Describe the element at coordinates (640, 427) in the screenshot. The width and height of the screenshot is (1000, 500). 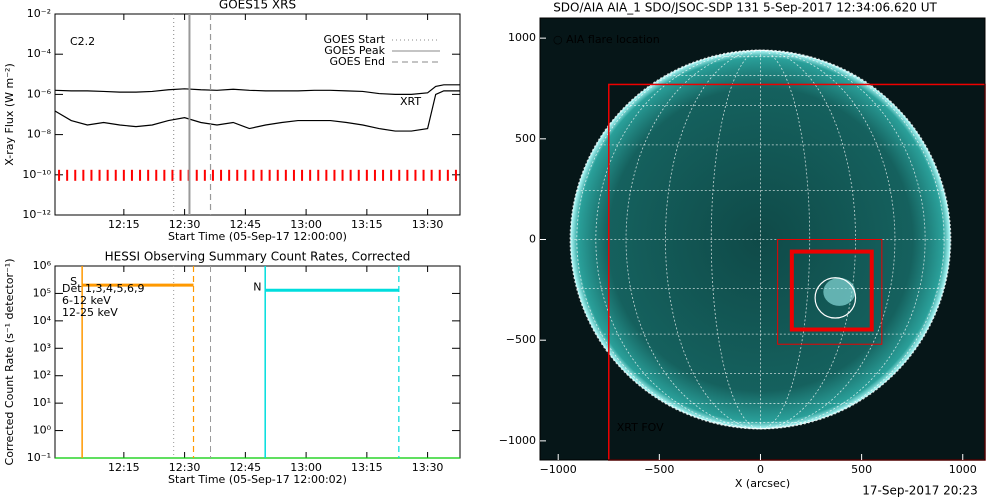
I see `xrt-fov-label: XRT FOV` at that location.